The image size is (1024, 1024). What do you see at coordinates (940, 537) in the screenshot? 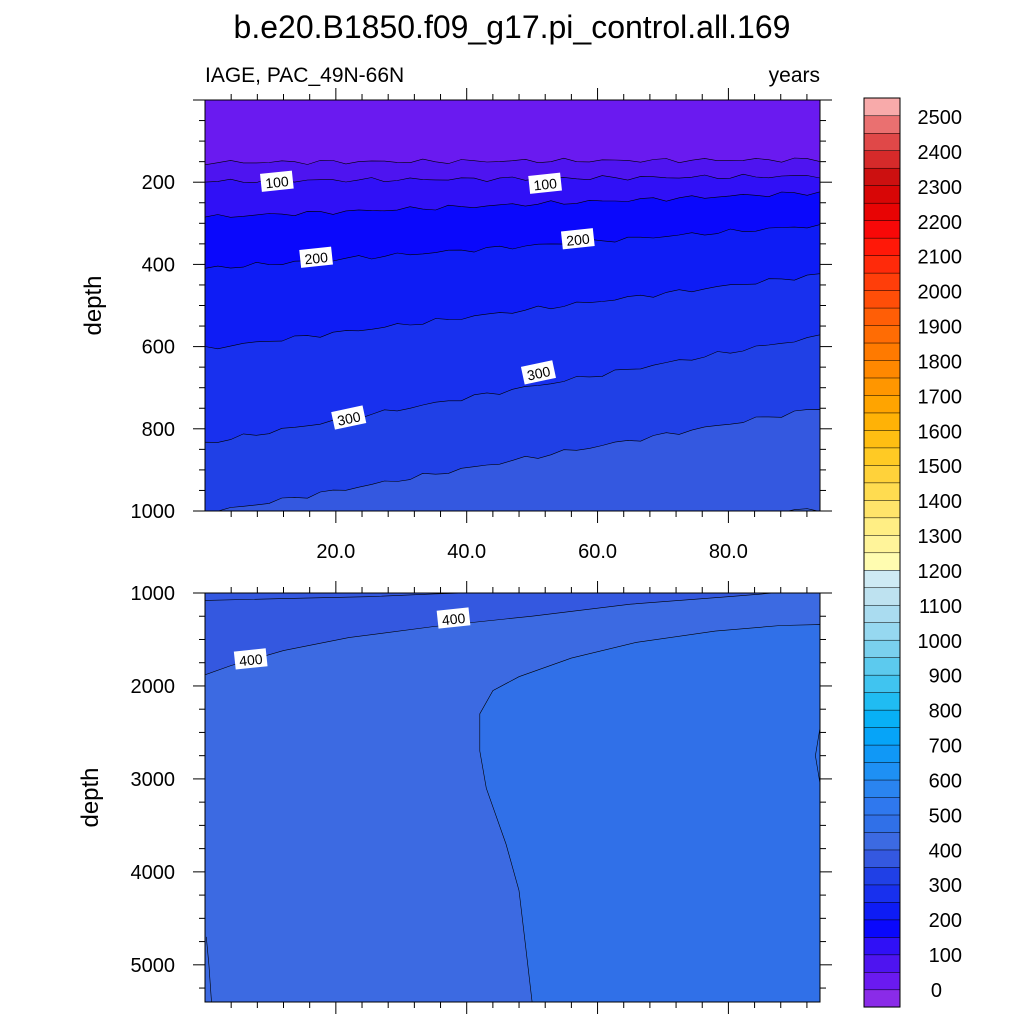
I see `colorbar-label: 1300` at bounding box center [940, 537].